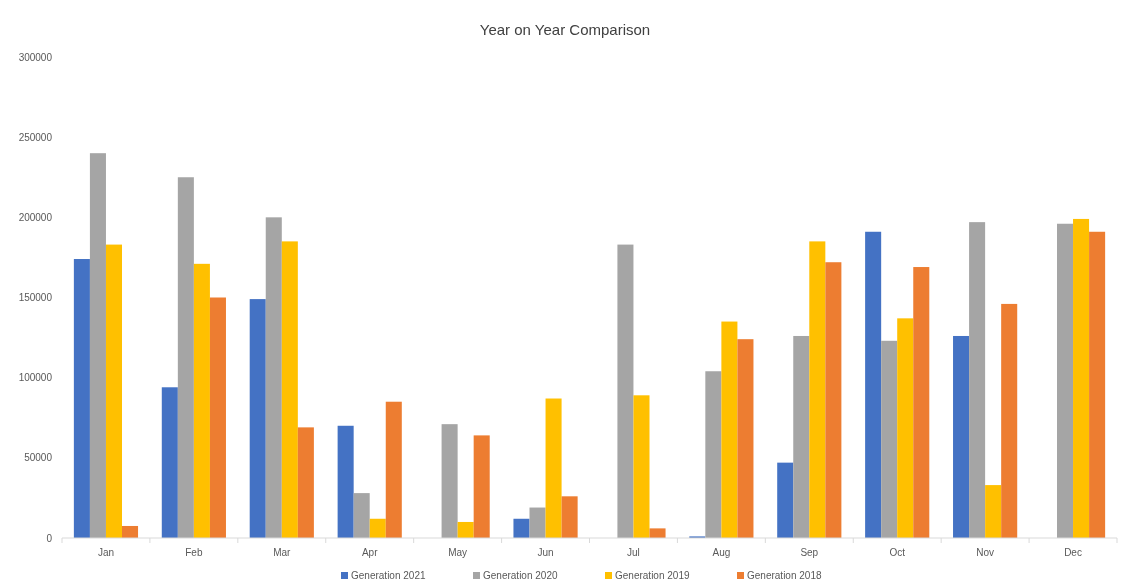 This screenshot has width=1130, height=588. What do you see at coordinates (458, 552) in the screenshot?
I see `x-tick-label: May` at bounding box center [458, 552].